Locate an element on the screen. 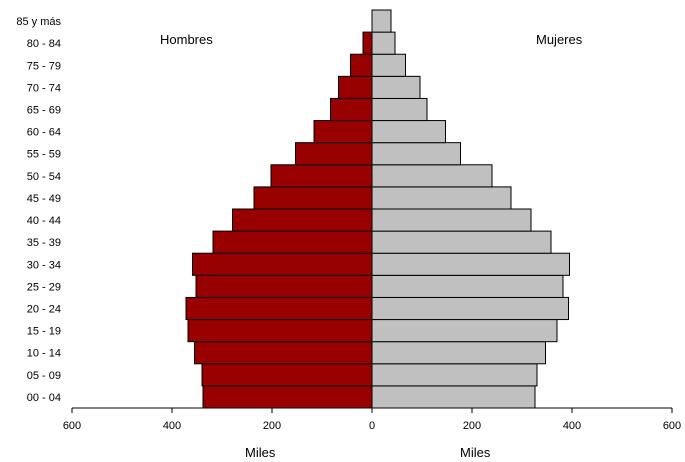  bar-hombres-20---24 is located at coordinates (279, 308).